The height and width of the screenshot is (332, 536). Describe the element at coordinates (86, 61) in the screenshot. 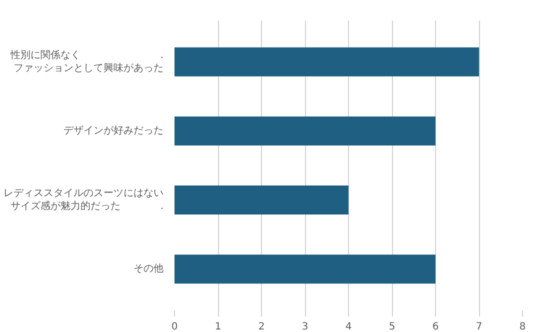

I see `y-tick-label: 性別に関係なく .ファッションとして興味があった` at that location.